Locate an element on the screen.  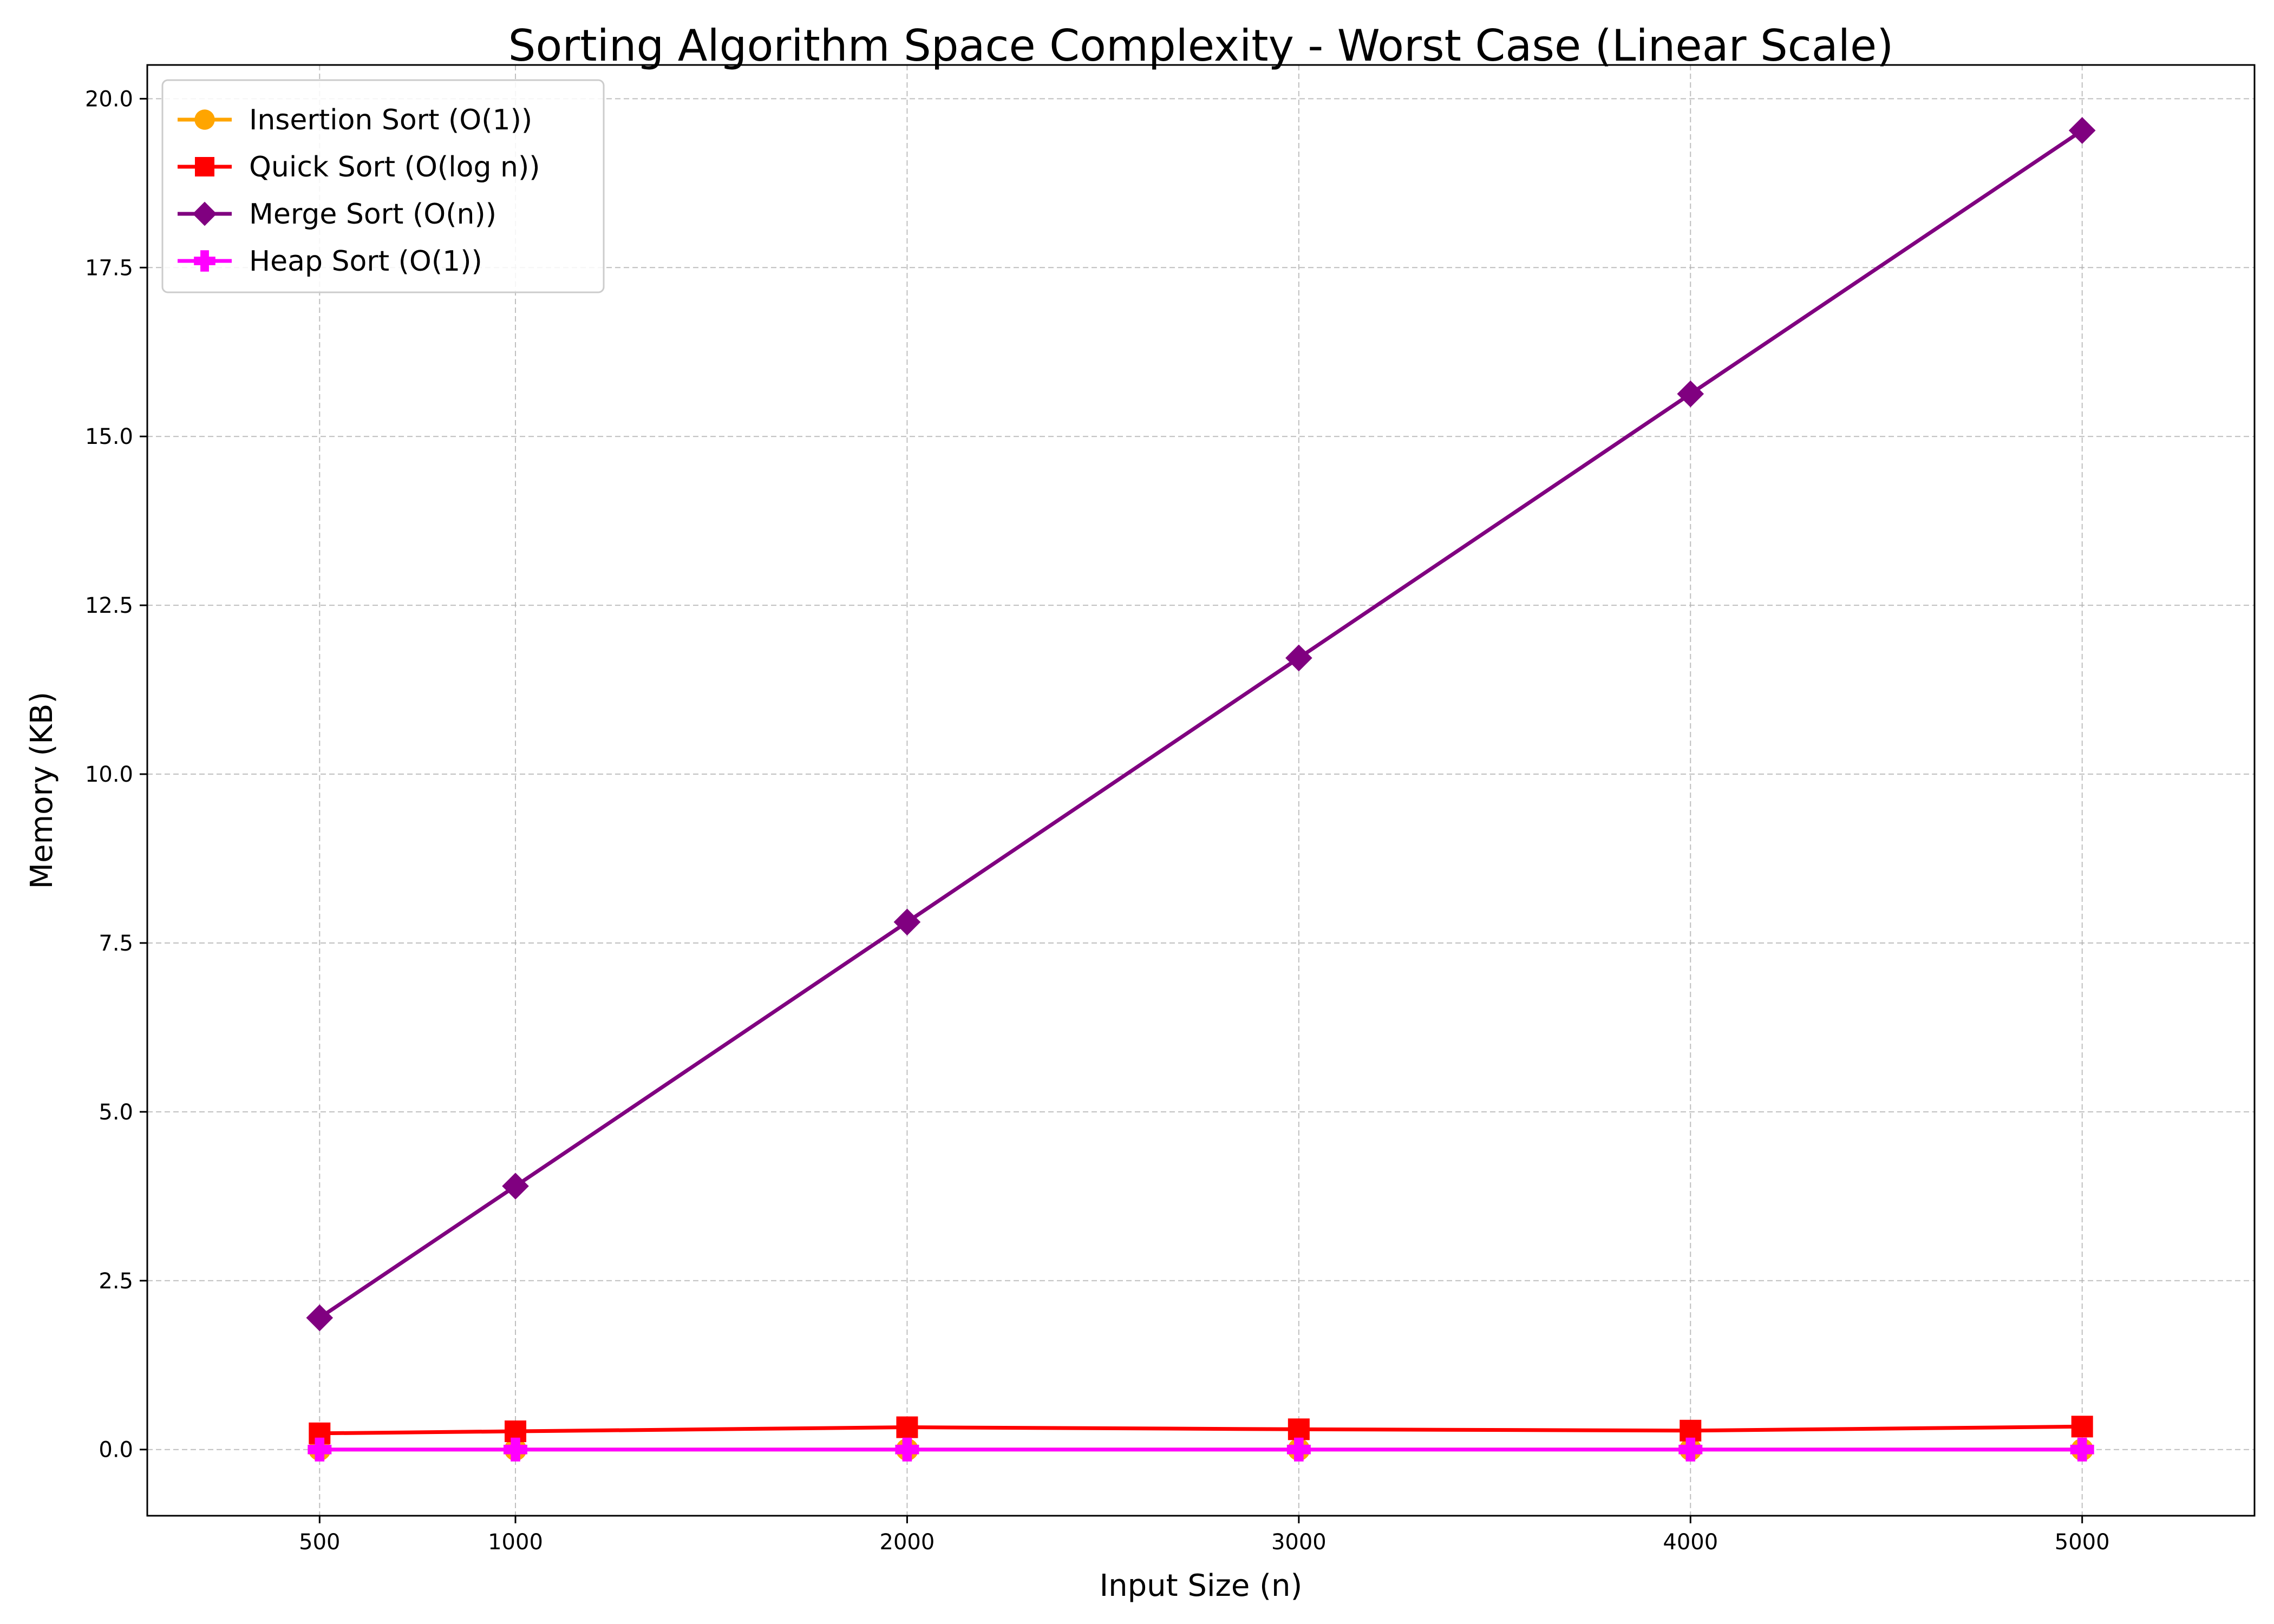
y-tick-label: 5.0 is located at coordinates (116, 1113).